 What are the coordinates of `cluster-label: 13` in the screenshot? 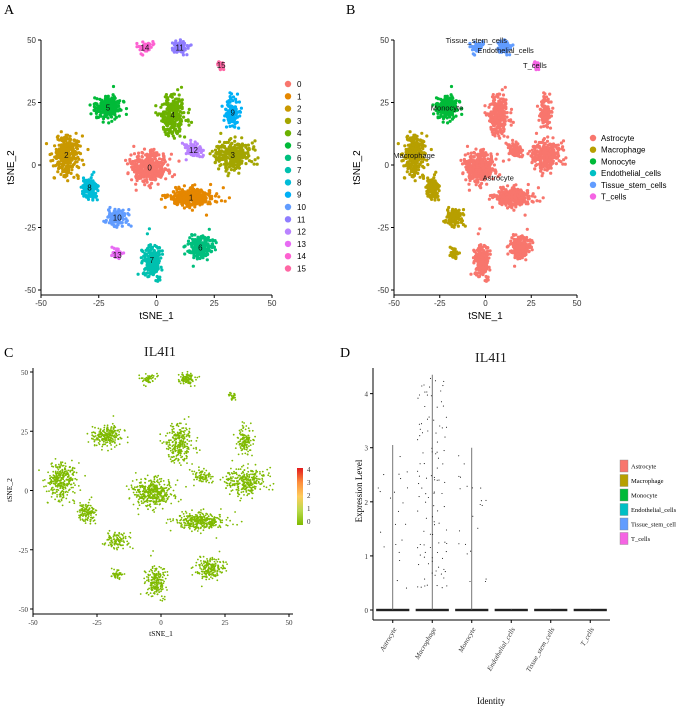 It's located at (117, 255).